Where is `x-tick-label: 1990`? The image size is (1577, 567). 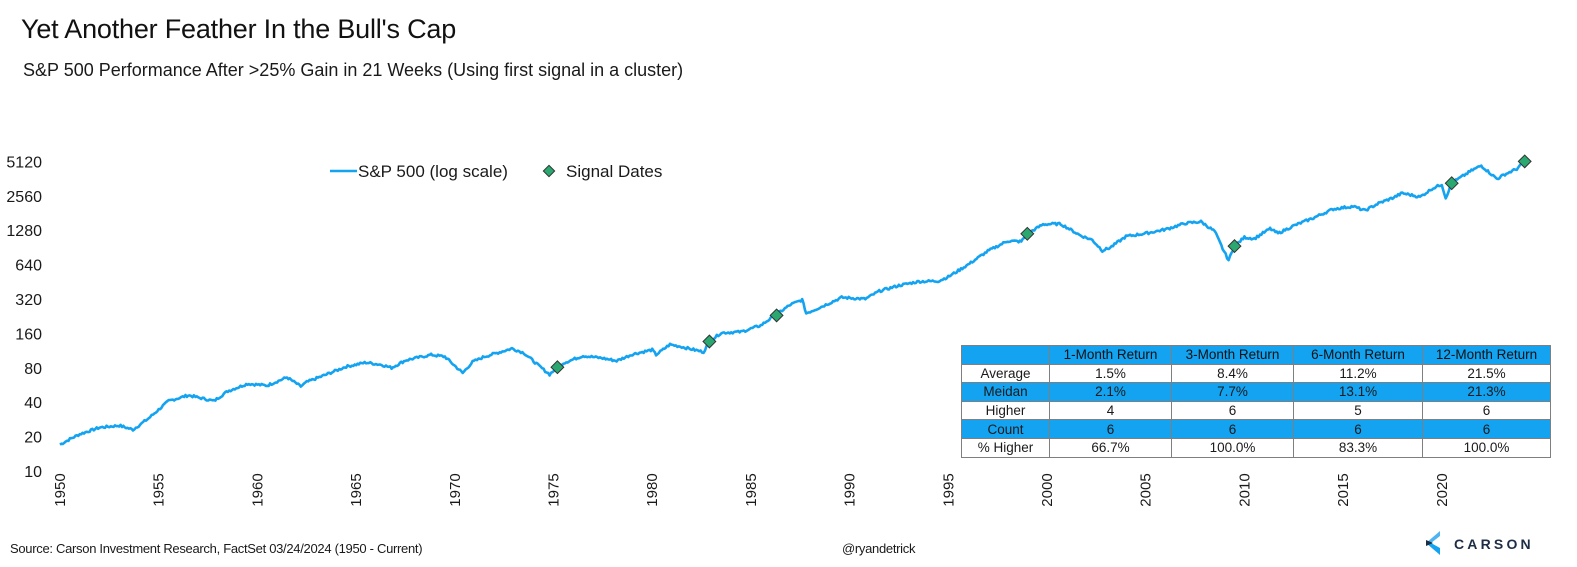
x-tick-label: 1990 is located at coordinates (850, 489).